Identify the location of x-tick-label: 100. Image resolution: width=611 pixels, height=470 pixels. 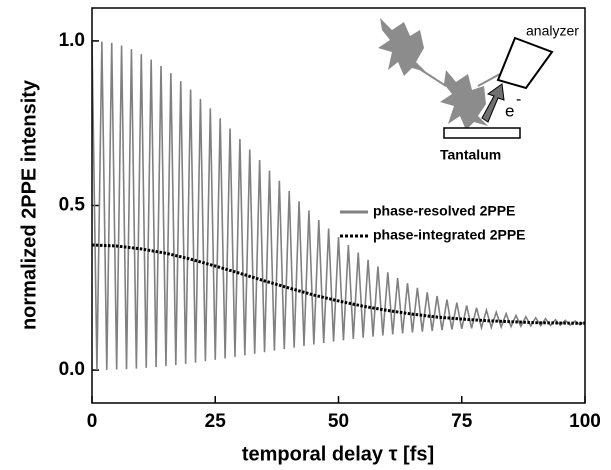
(585, 421).